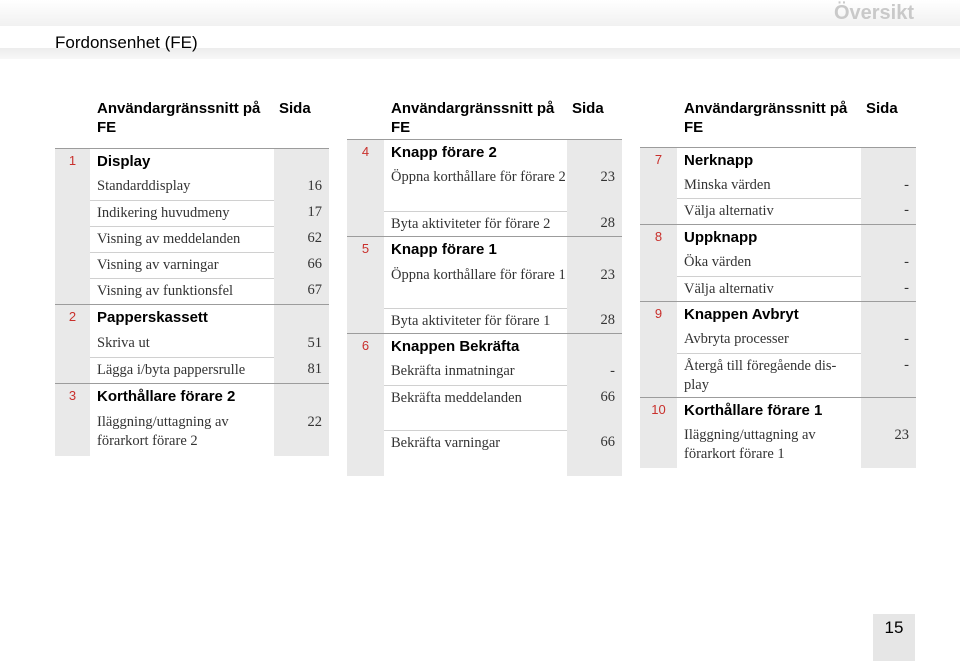  I want to click on item-label: Visning av meddelanden, so click(182, 239).